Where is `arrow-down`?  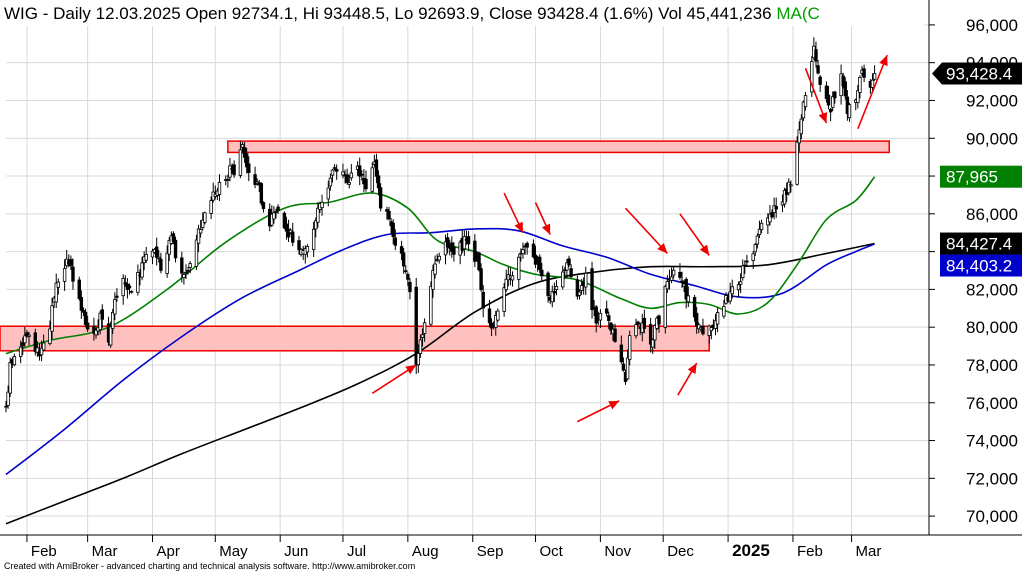 arrow-down is located at coordinates (542, 218).